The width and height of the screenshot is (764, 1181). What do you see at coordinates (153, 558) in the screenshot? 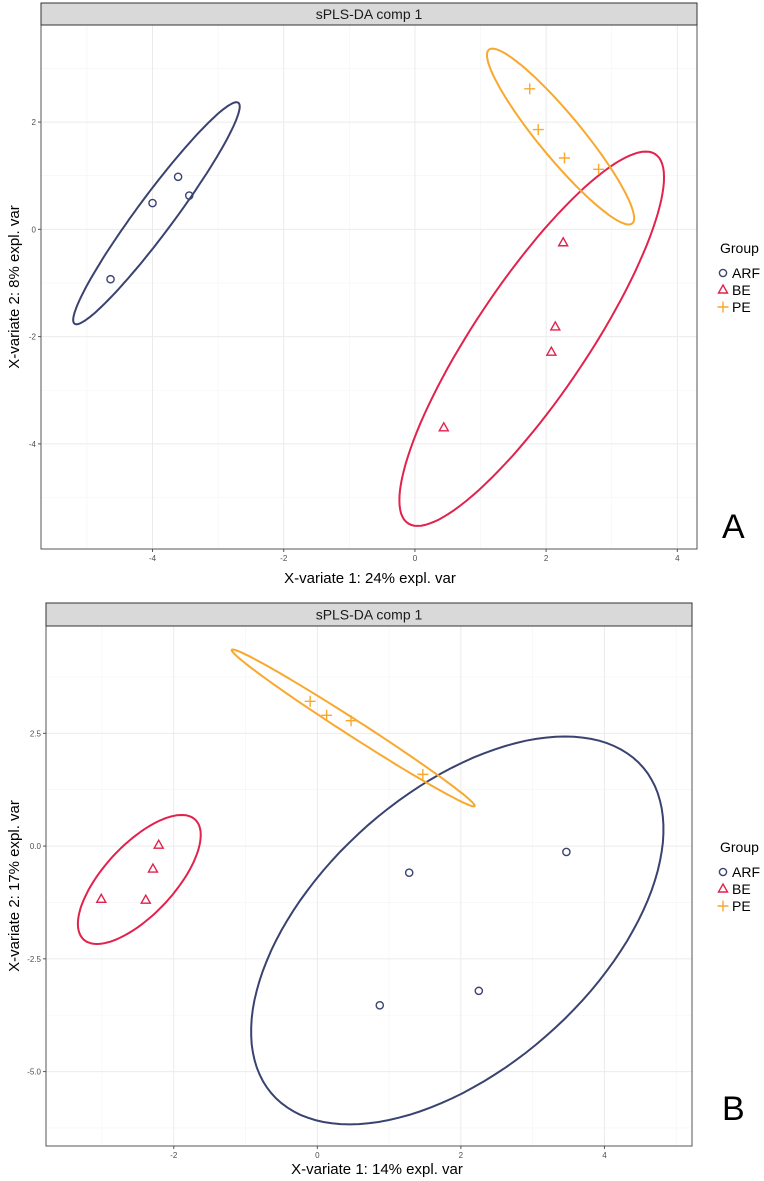
I see `x-tick-label: -4` at bounding box center [153, 558].